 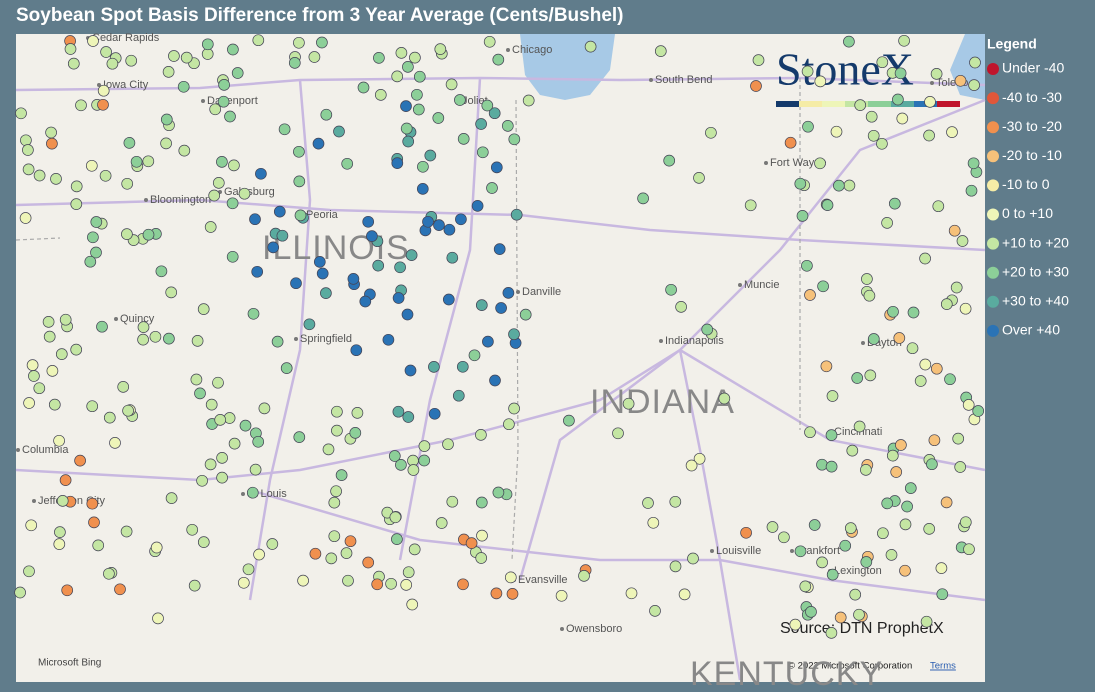 What do you see at coordinates (326, 339) in the screenshot?
I see `city-label: Springfield` at bounding box center [326, 339].